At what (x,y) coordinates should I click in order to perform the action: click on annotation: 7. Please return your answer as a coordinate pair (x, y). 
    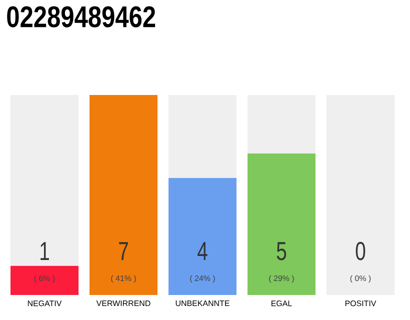
    Looking at the image, I should click on (123, 251).